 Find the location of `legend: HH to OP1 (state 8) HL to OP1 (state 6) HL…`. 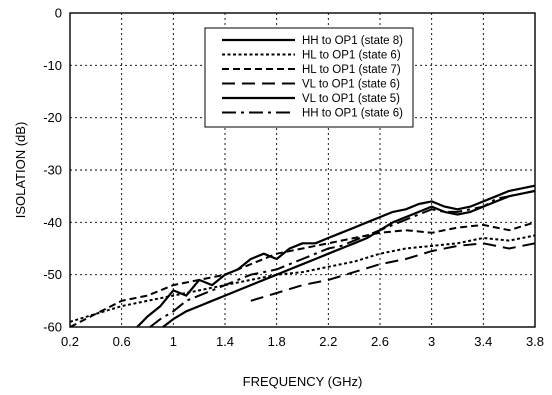

legend: HH to OP1 (state 8) HL to OP1 (state 6) HL… is located at coordinates (309, 77).